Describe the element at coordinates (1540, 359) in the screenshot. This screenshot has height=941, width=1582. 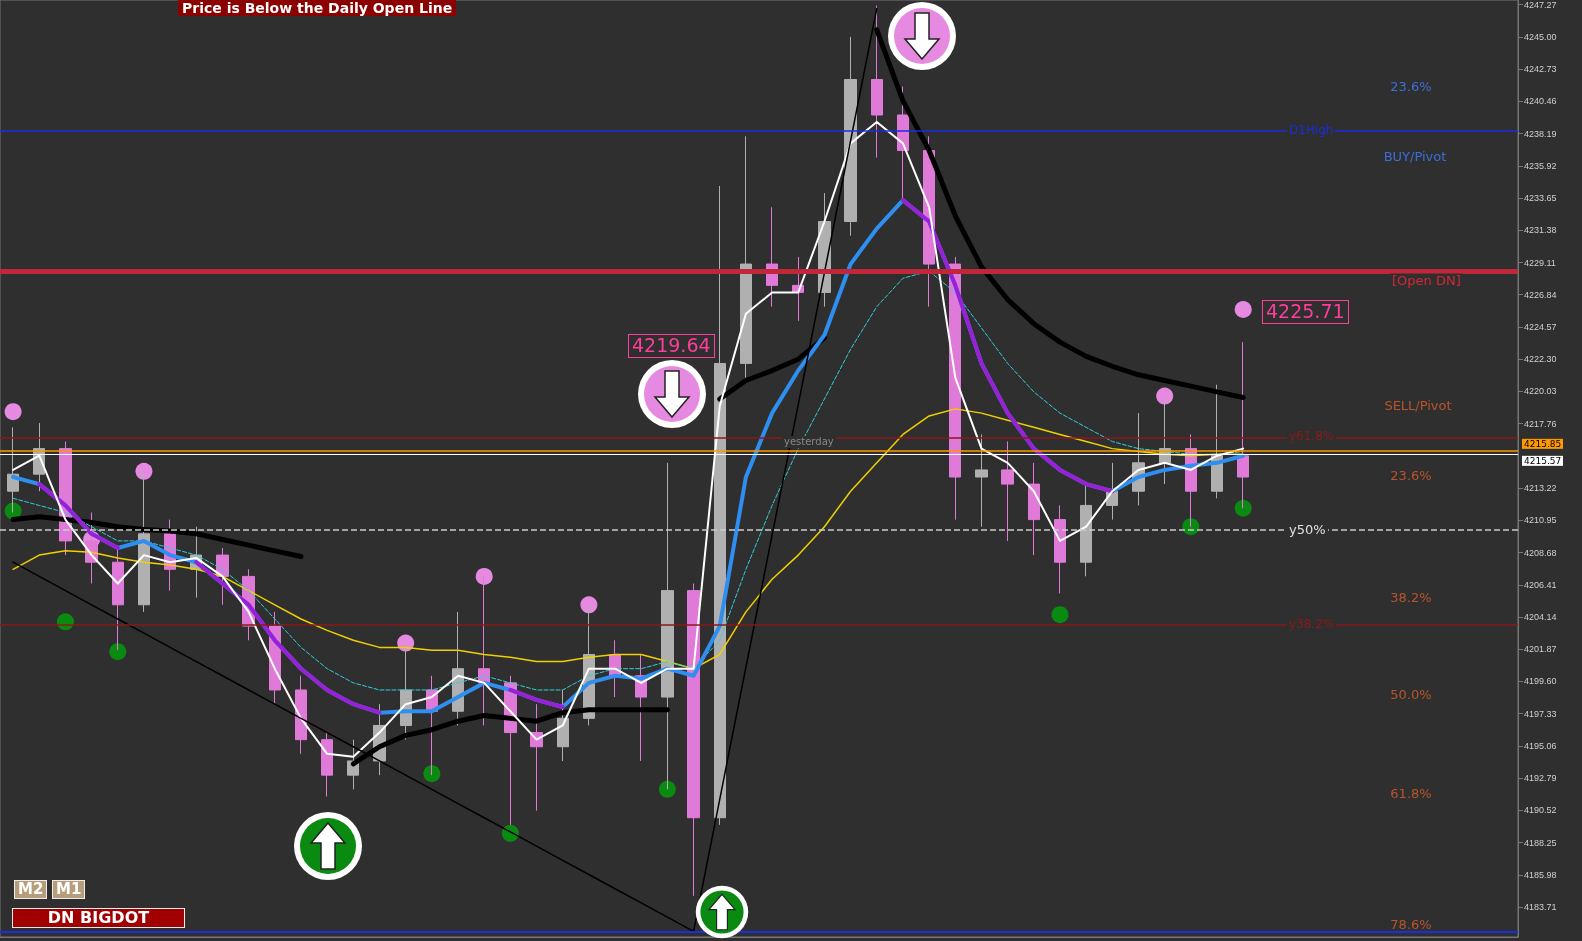
I see `y-tick-label: 4222.30` at that location.